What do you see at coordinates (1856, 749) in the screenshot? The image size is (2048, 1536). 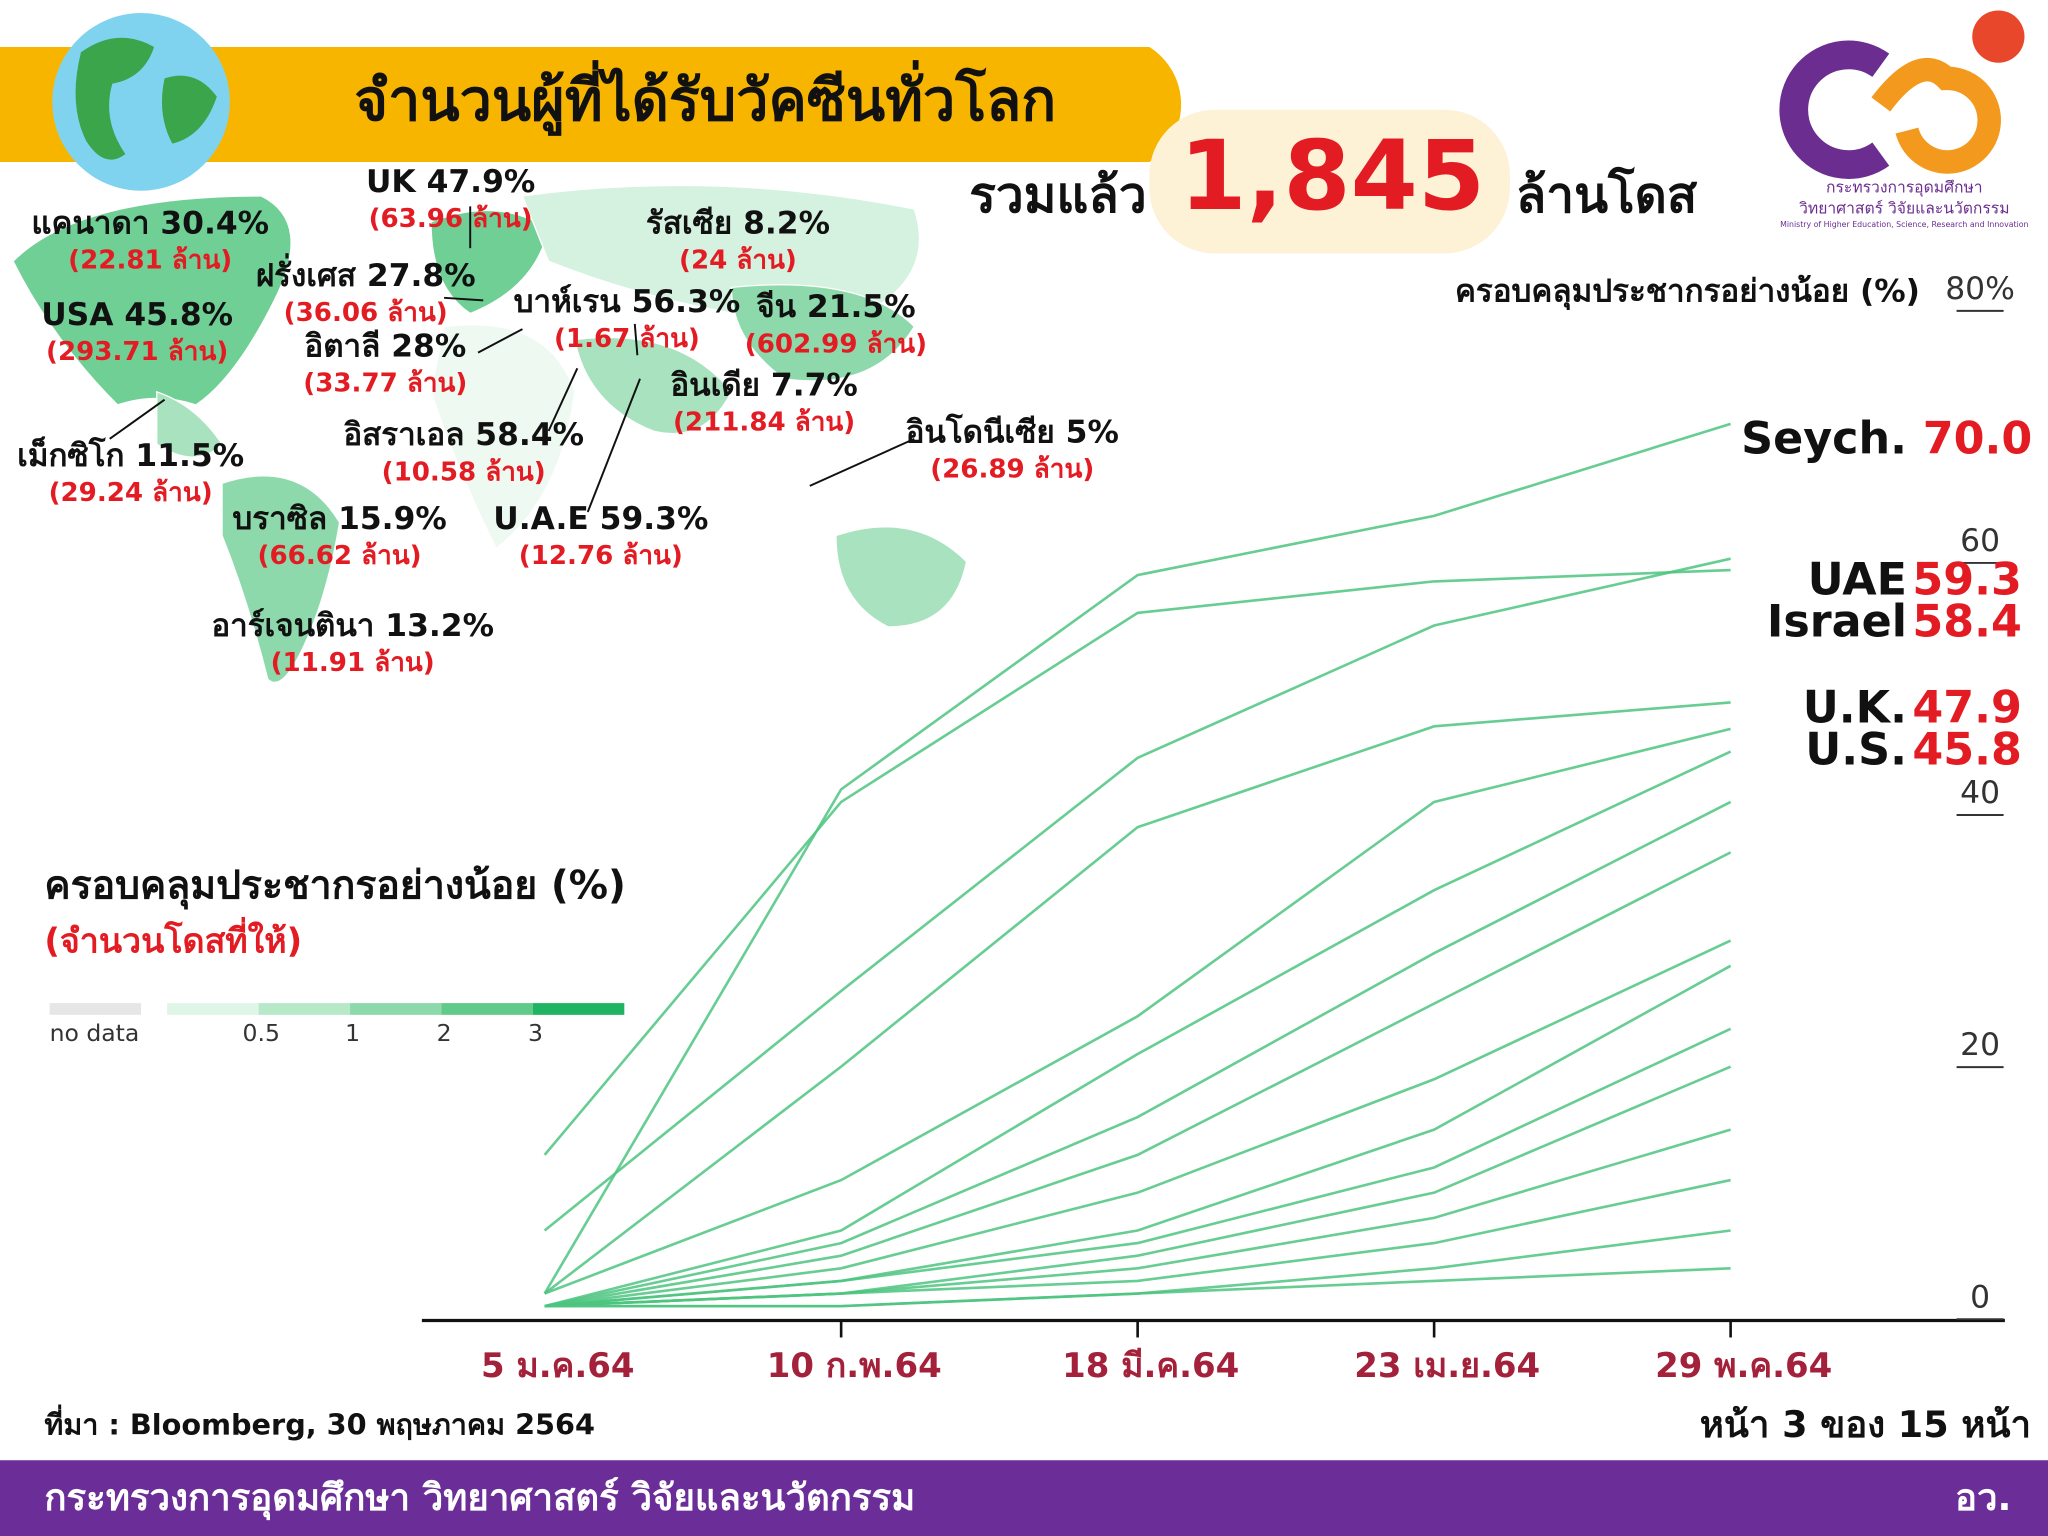 I see `series-name: U.S.` at bounding box center [1856, 749].